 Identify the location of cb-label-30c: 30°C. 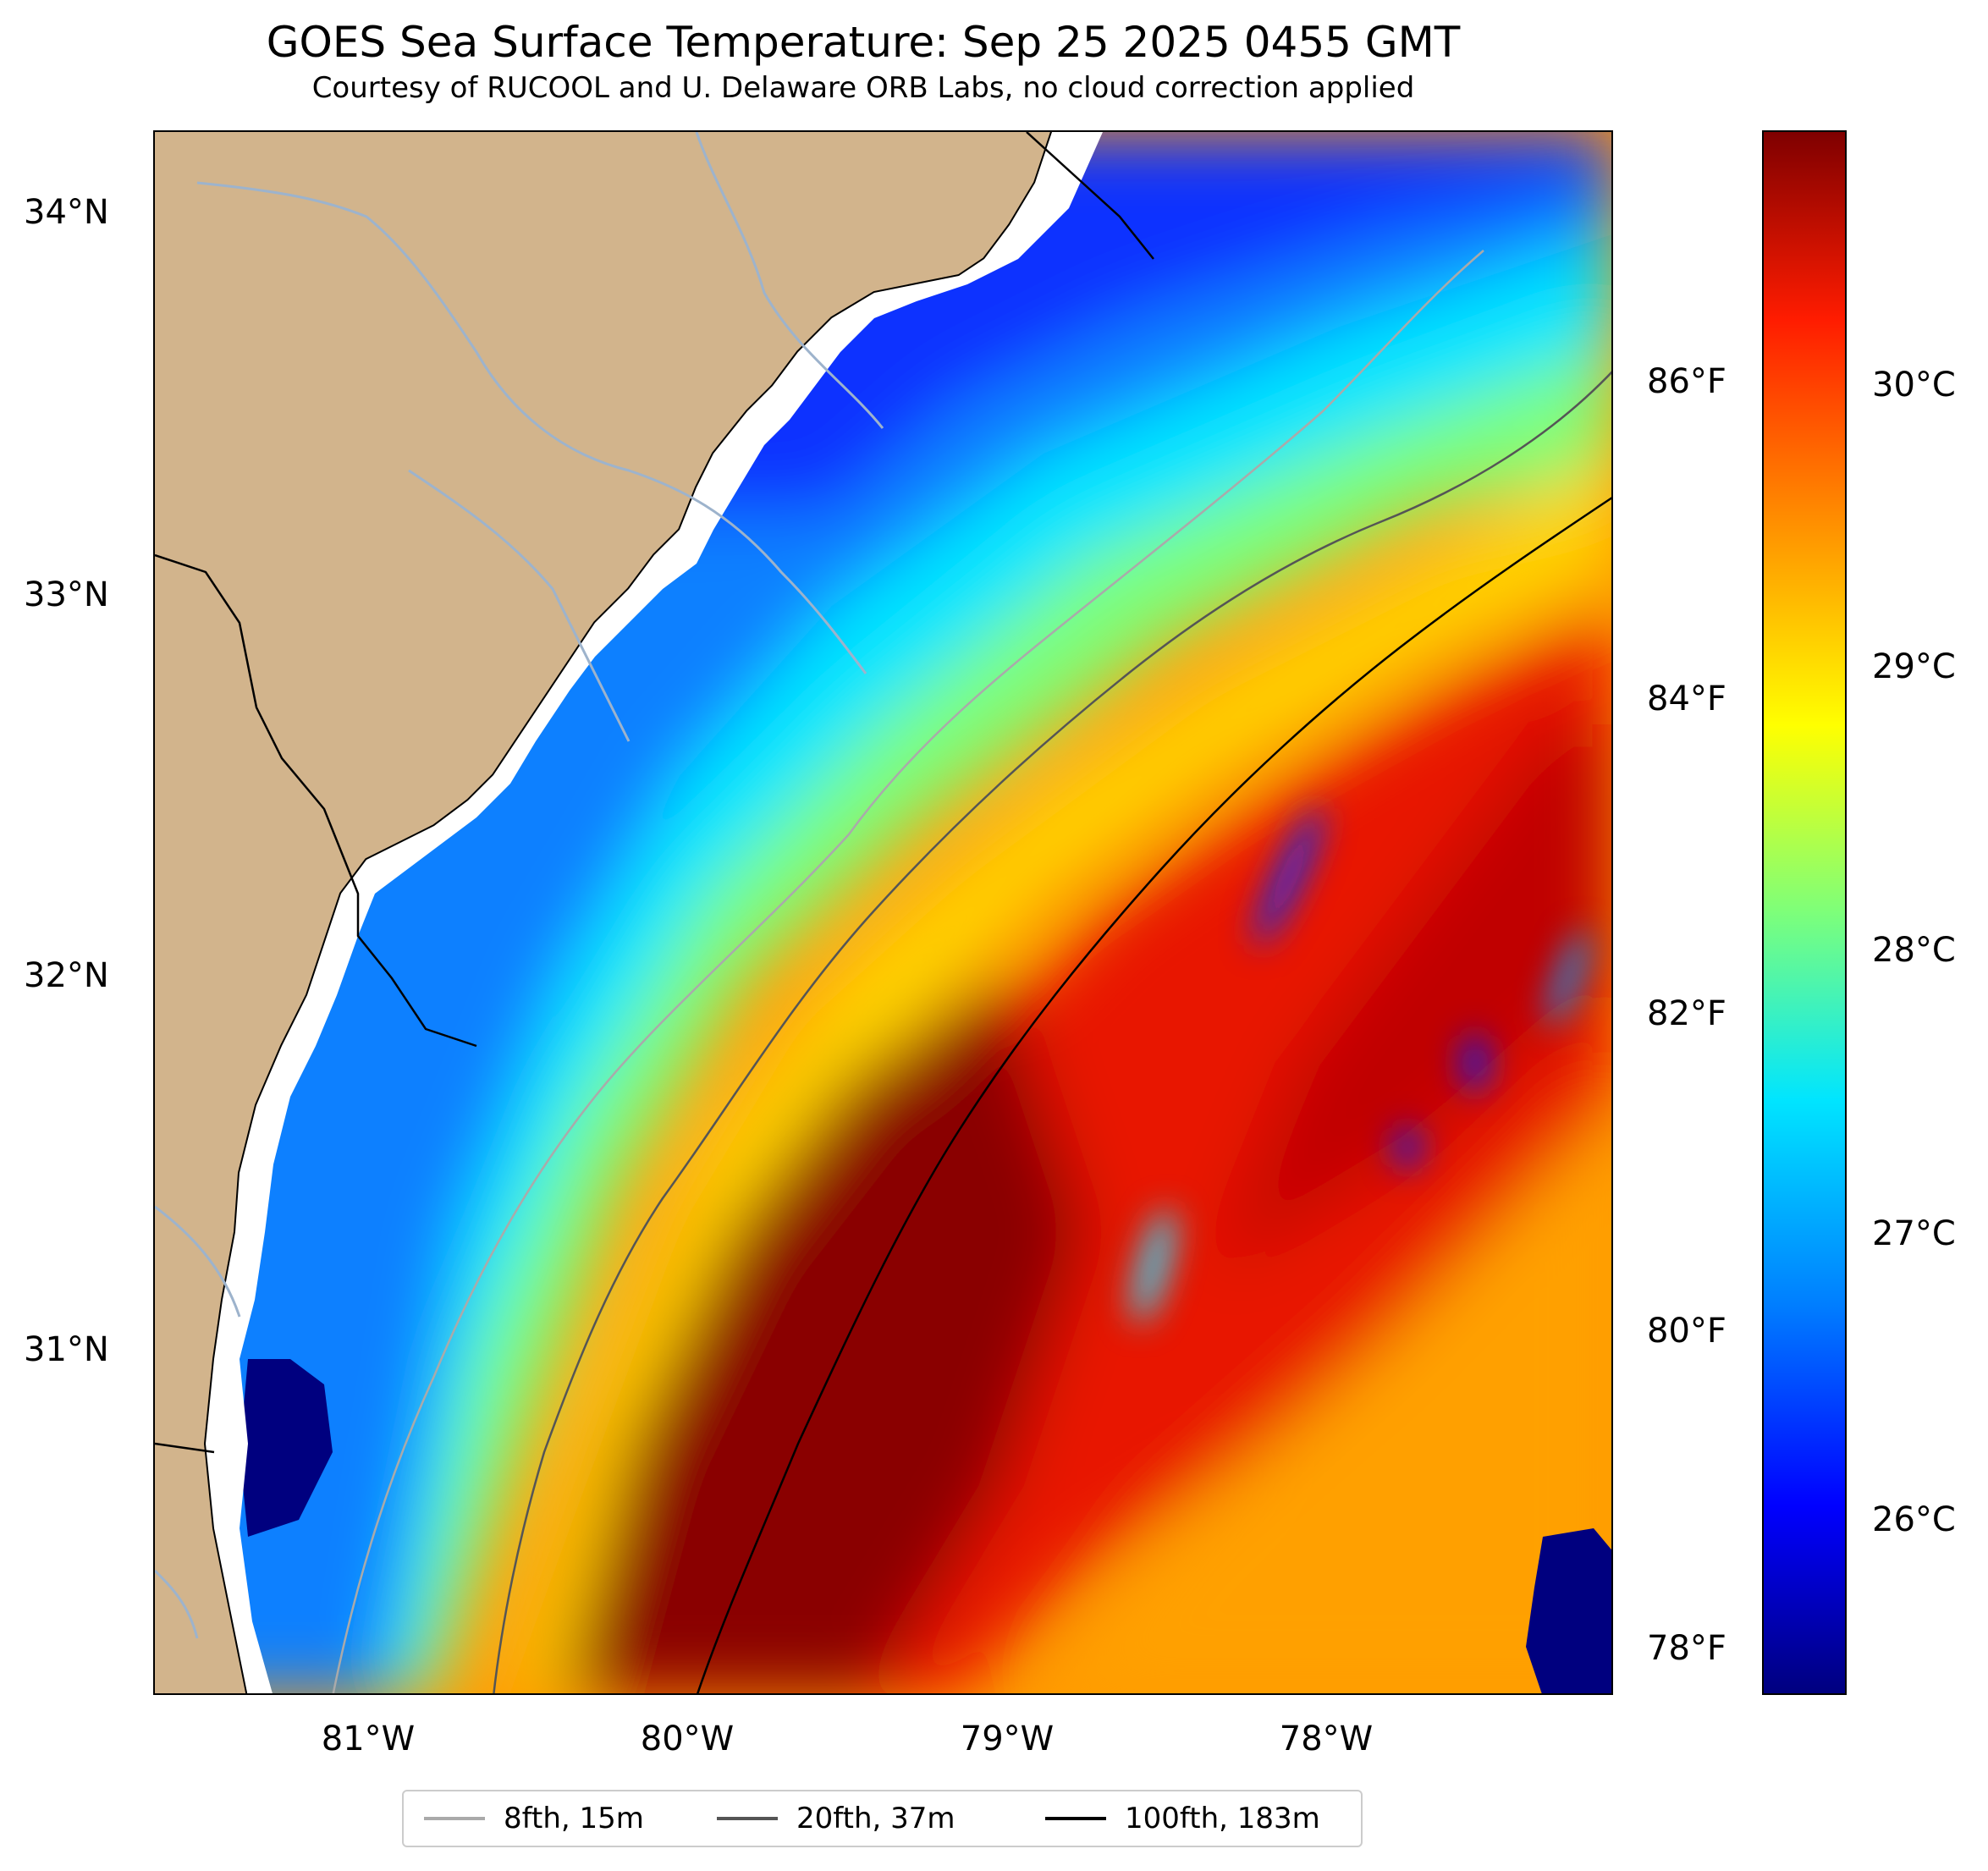
(1914, 385).